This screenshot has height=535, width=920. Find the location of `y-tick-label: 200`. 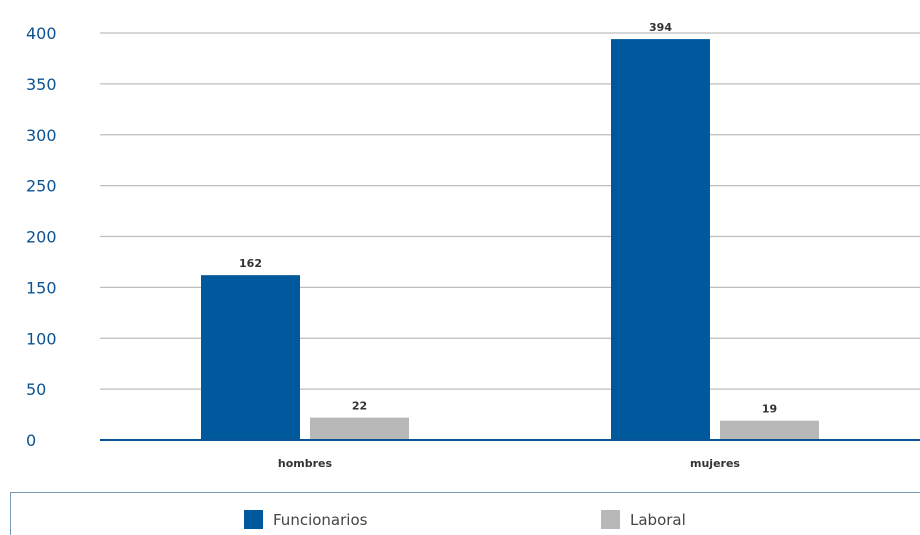

y-tick-label: 200 is located at coordinates (41, 237).